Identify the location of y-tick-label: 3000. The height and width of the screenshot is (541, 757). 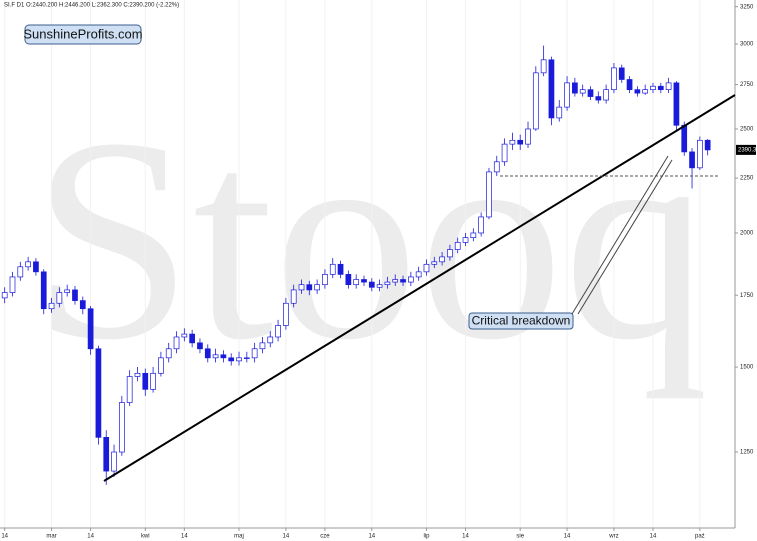
(747, 45).